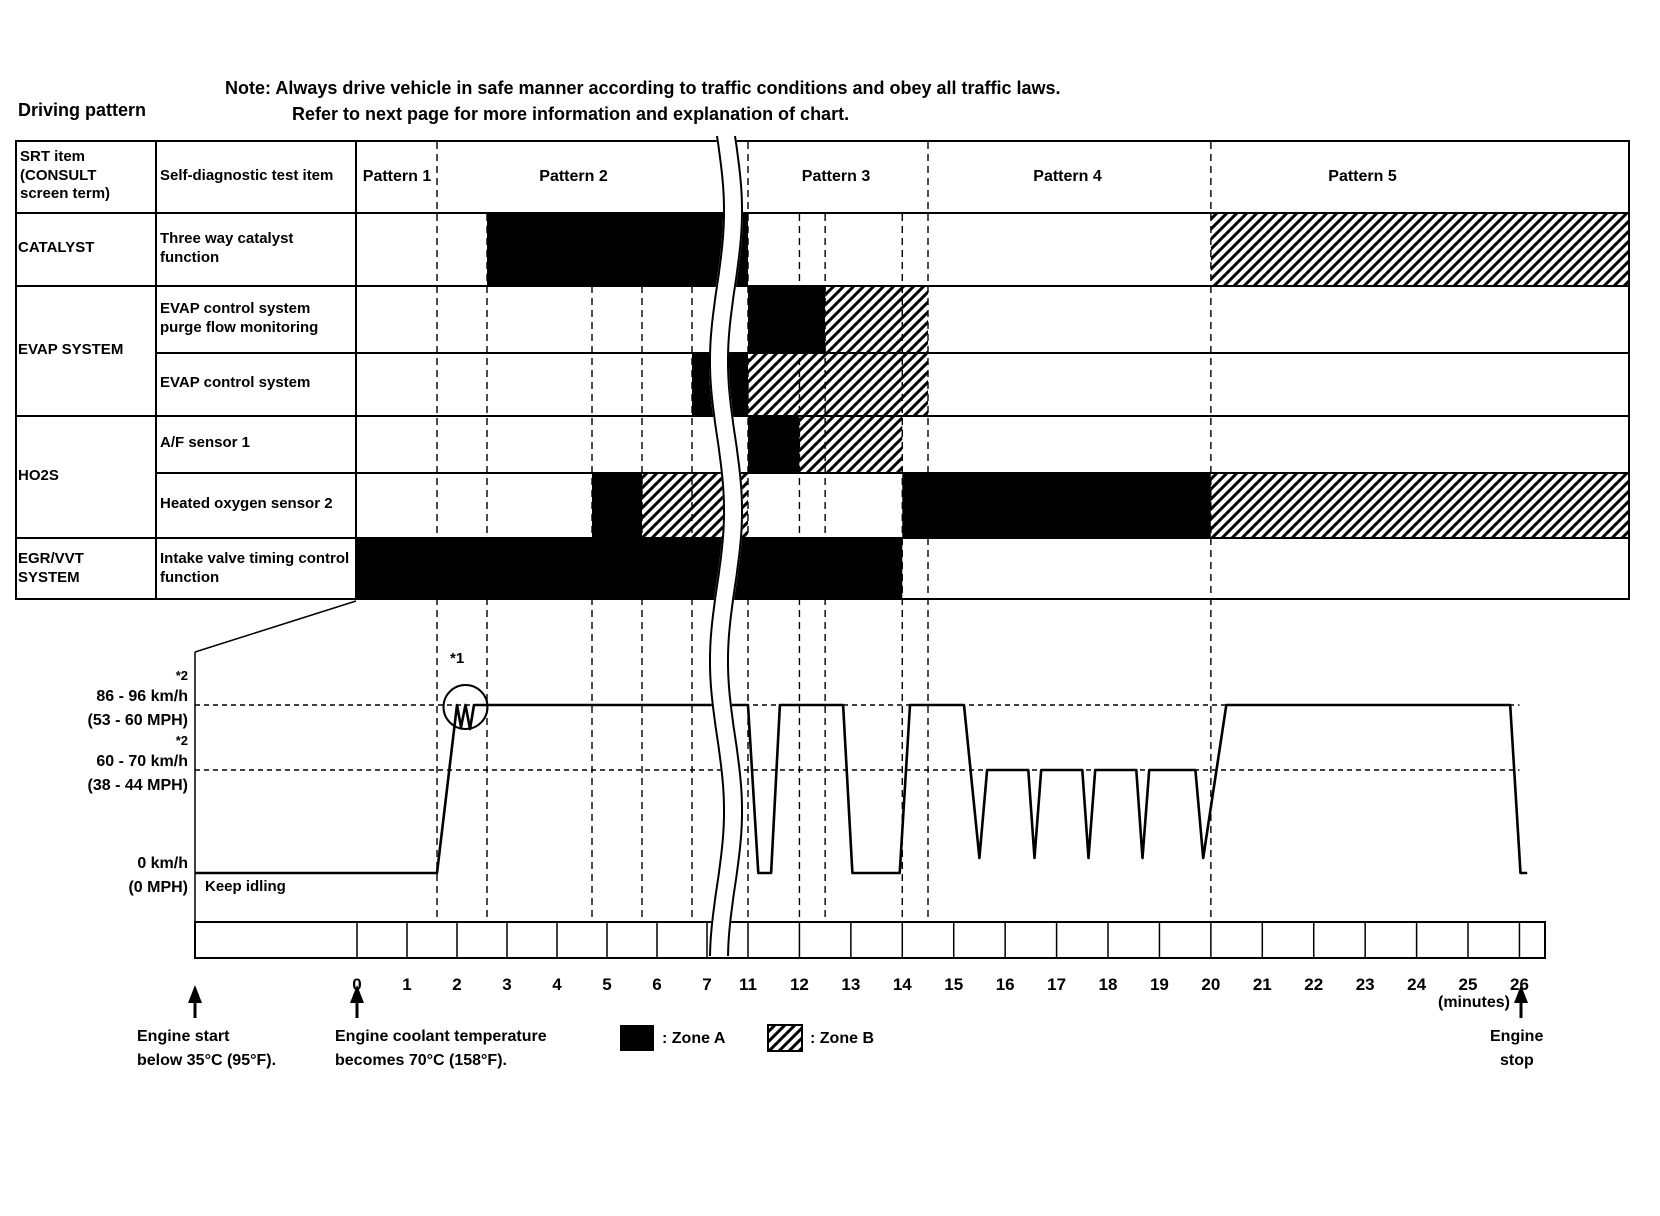 The height and width of the screenshot is (1216, 1660). What do you see at coordinates (195, 994) in the screenshot?
I see `engine-start-arrow-head` at bounding box center [195, 994].